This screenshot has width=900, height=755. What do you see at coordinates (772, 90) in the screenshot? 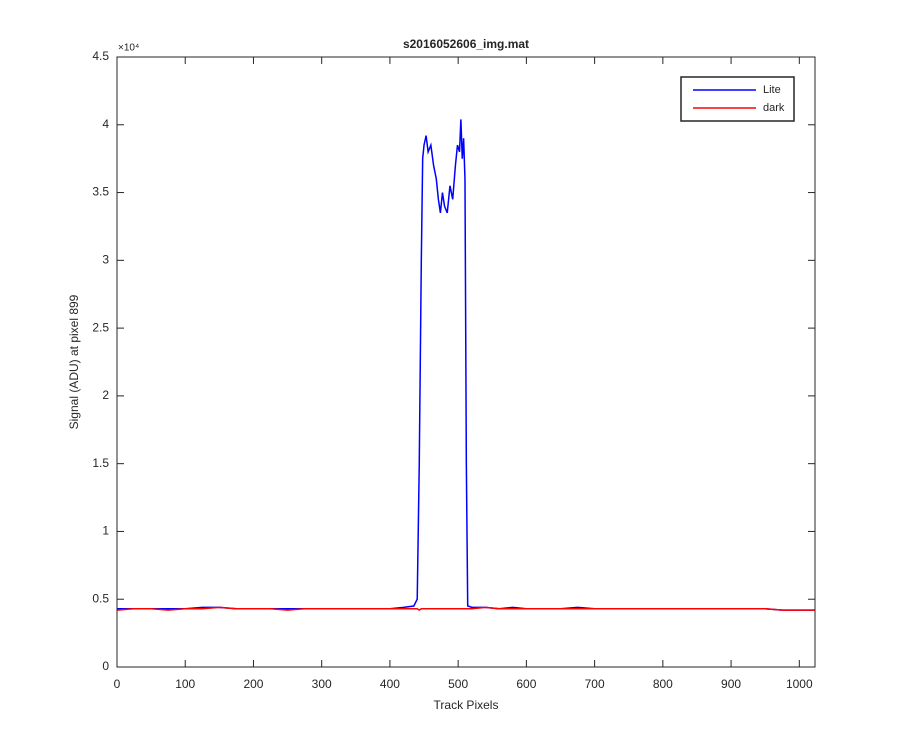
I see `legend-label: Lite` at bounding box center [772, 90].